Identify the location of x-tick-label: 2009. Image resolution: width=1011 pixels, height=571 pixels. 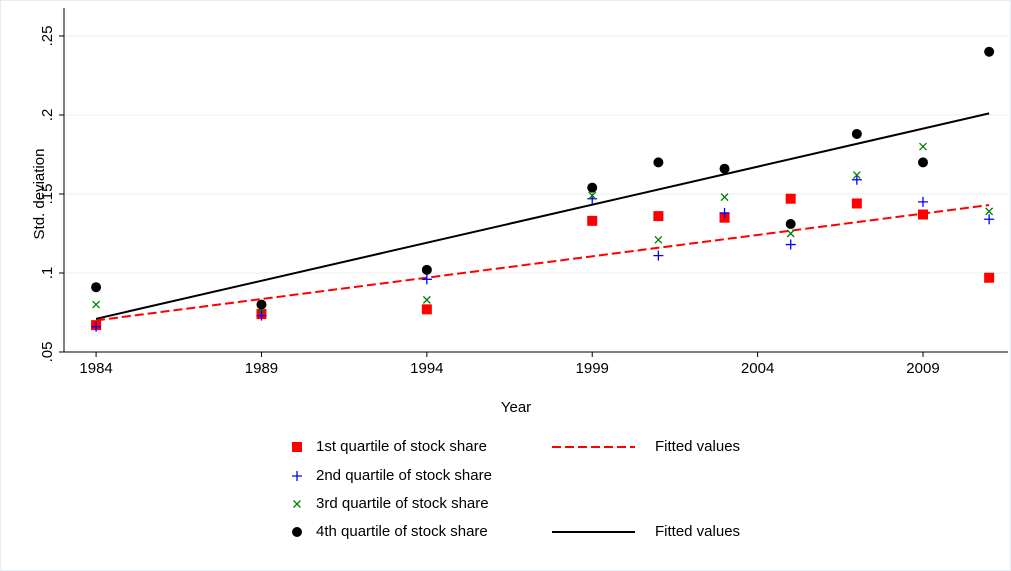
(922, 368).